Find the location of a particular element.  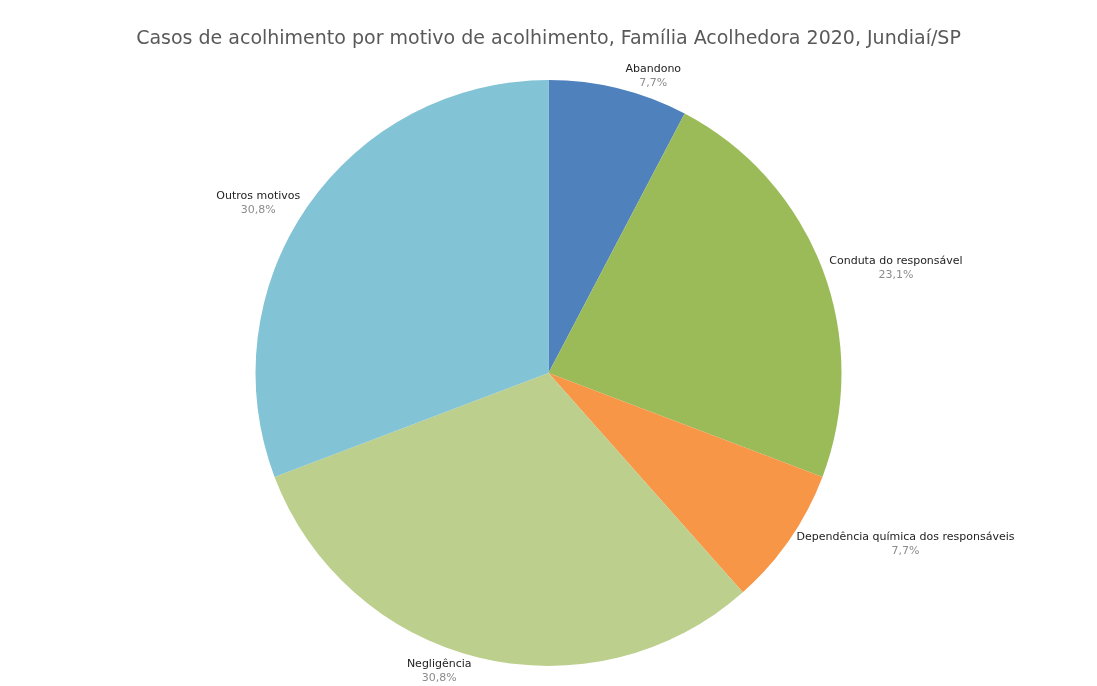

pie-slice is located at coordinates (616, 226).